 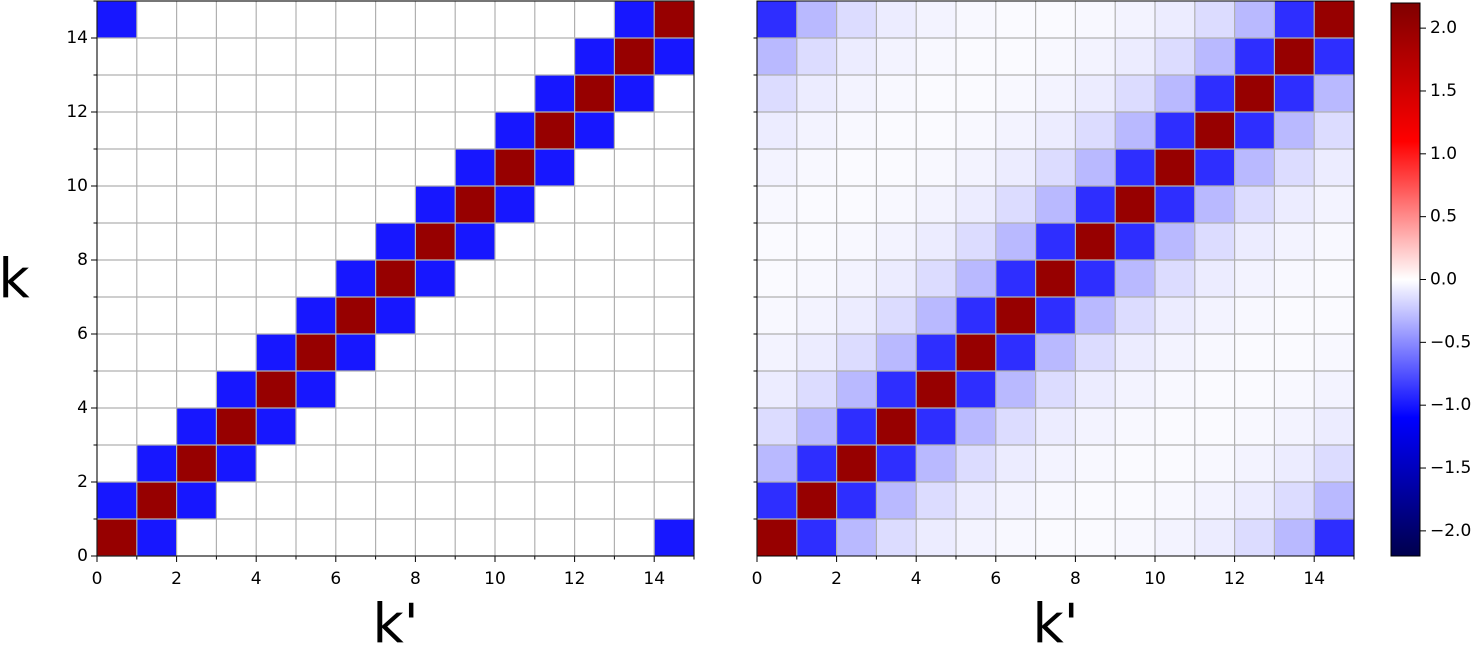 I want to click on y-tick-label: 14, so click(x=77, y=38).